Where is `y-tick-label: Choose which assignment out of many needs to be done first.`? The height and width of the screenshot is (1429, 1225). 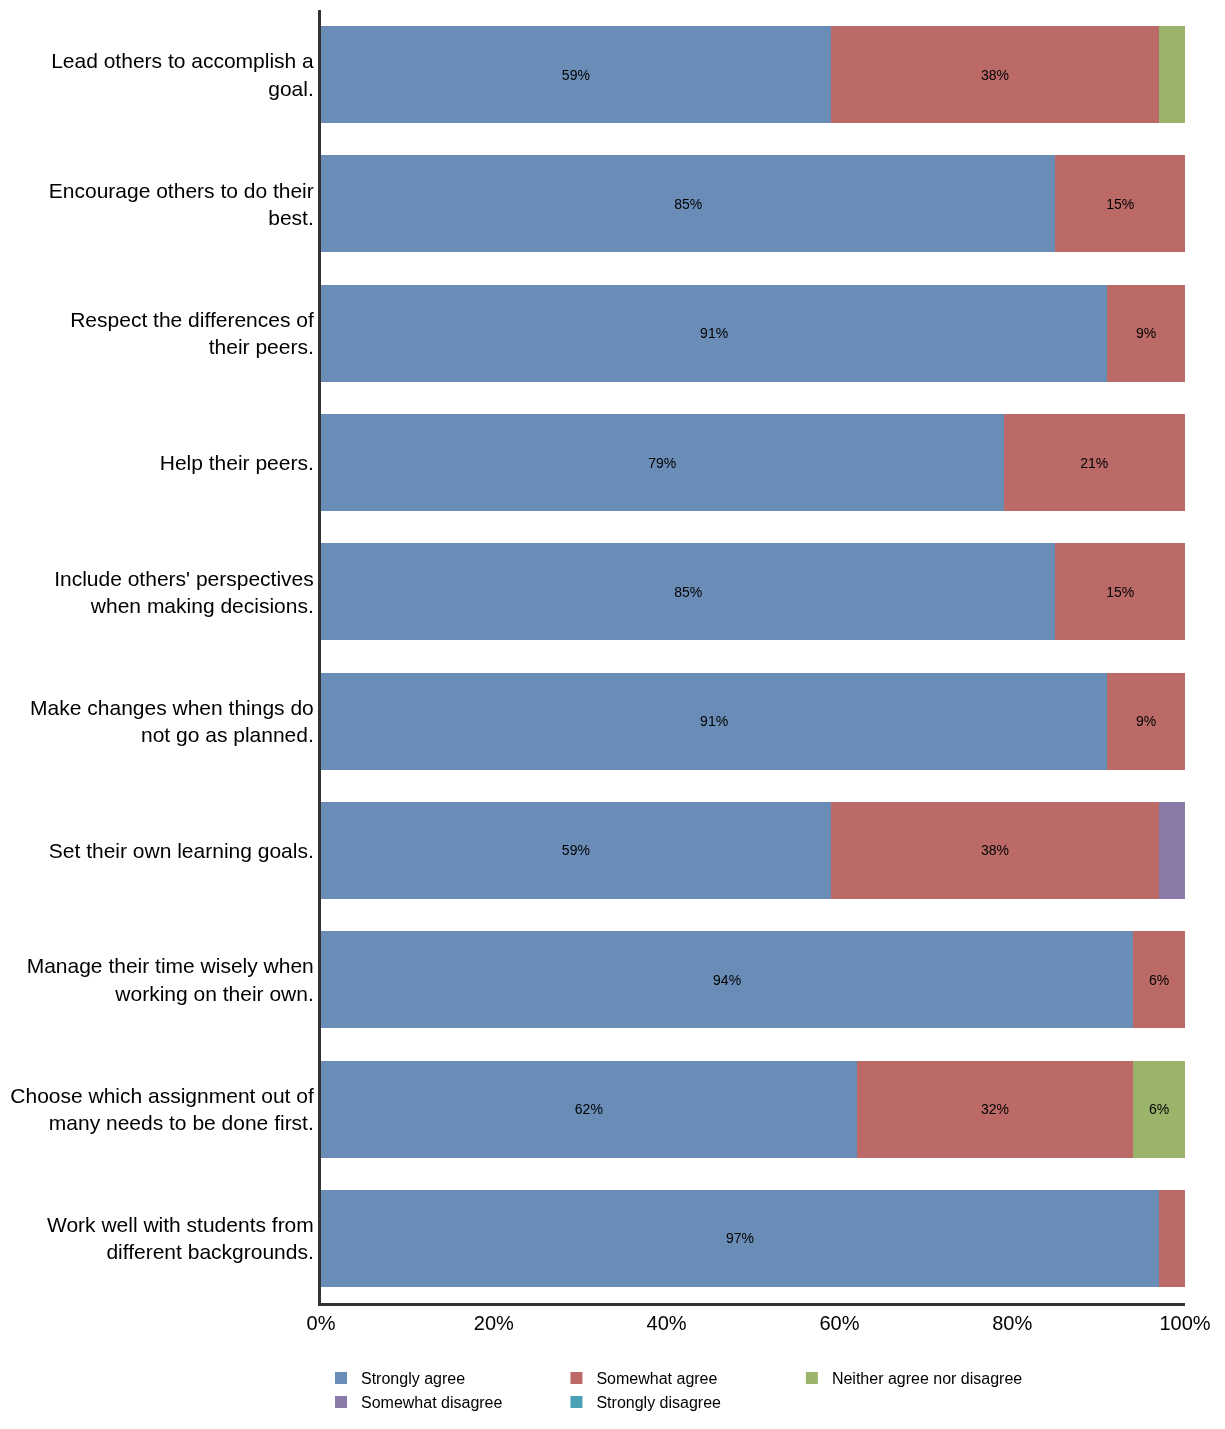 y-tick-label: Choose which assignment out of many needs to be done first. is located at coordinates (162, 1109).